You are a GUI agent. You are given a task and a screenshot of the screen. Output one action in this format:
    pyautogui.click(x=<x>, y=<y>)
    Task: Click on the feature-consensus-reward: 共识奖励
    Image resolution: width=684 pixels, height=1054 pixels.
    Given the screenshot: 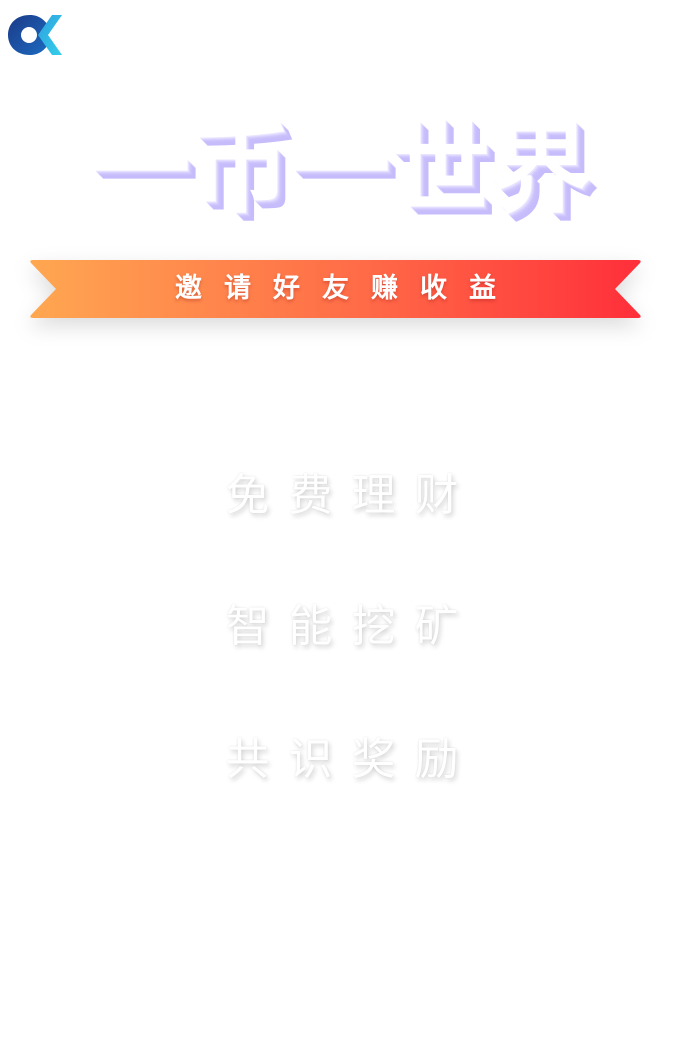 What is the action you would take?
    pyautogui.click(x=351, y=759)
    